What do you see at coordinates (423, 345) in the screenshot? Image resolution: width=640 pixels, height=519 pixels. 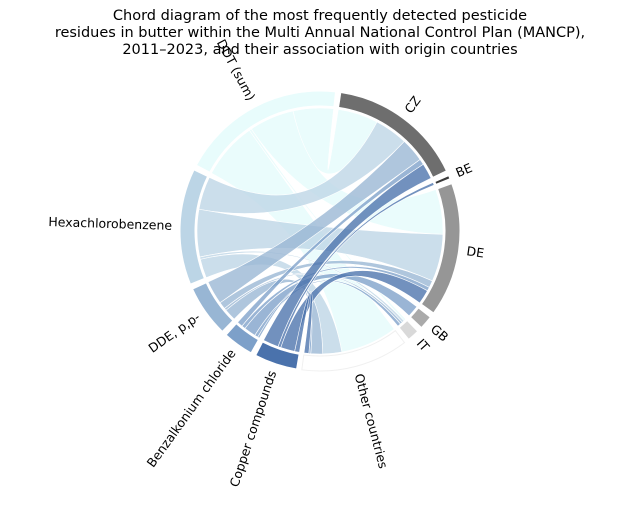 I see `group-label-it: IT` at bounding box center [423, 345].